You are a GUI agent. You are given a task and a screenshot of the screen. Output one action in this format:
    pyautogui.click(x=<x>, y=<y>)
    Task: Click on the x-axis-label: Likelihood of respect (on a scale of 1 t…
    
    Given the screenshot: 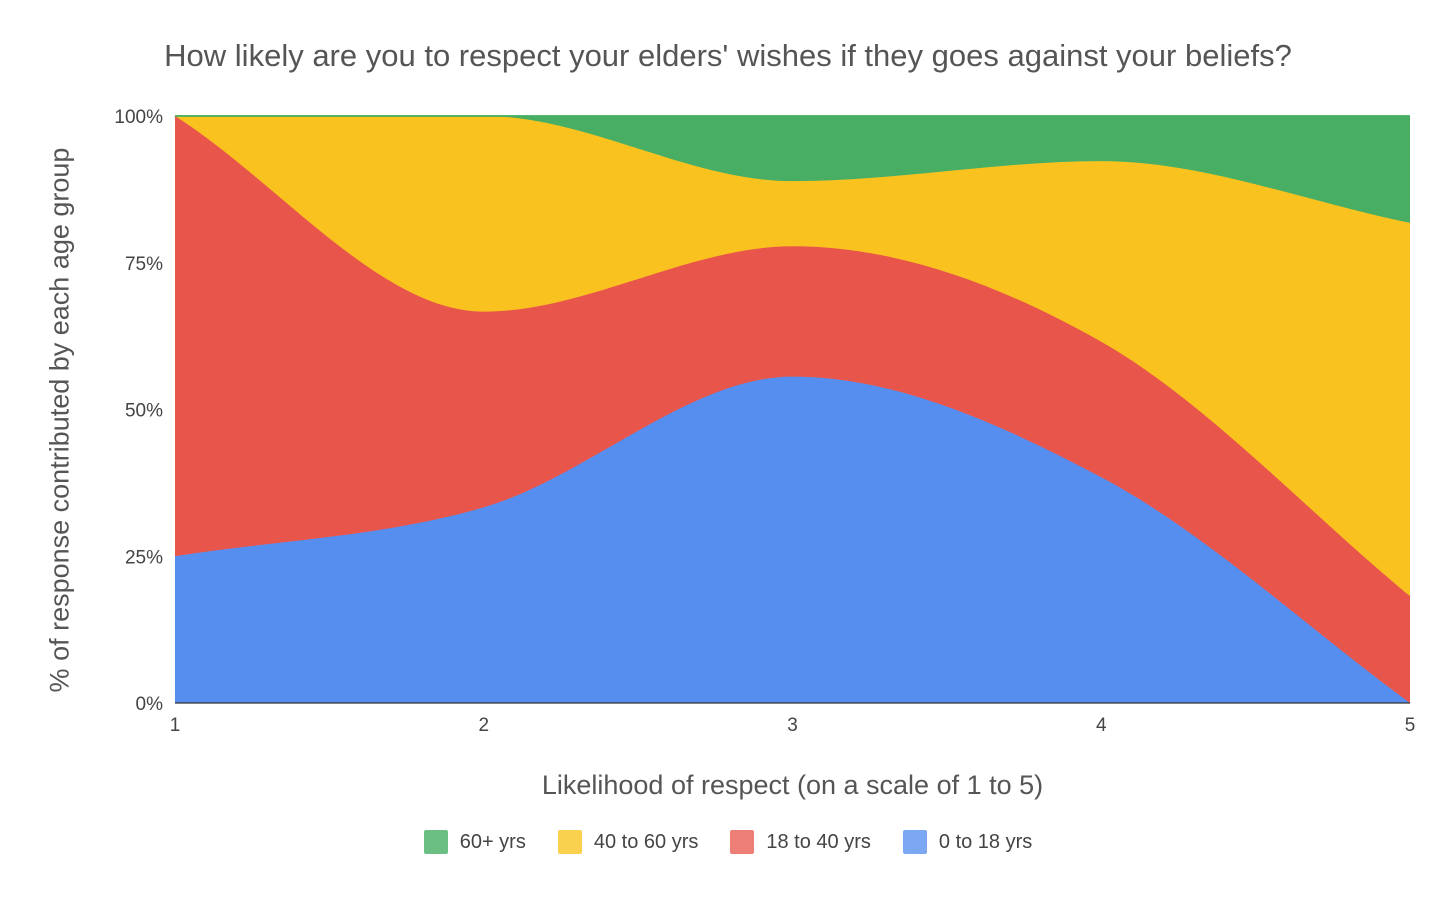 What is the action you would take?
    pyautogui.click(x=792, y=785)
    